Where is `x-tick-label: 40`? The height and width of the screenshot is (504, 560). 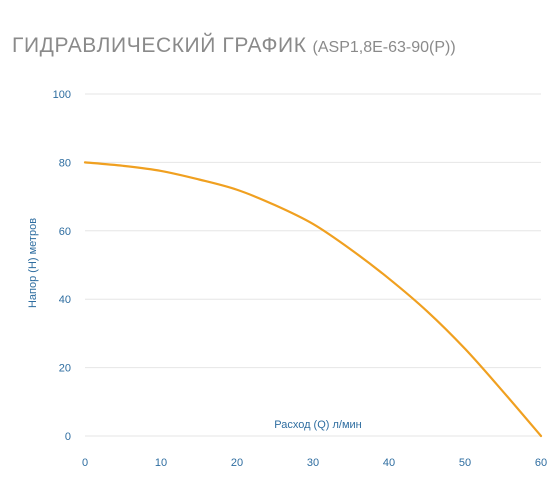 x-tick-label: 40 is located at coordinates (389, 463).